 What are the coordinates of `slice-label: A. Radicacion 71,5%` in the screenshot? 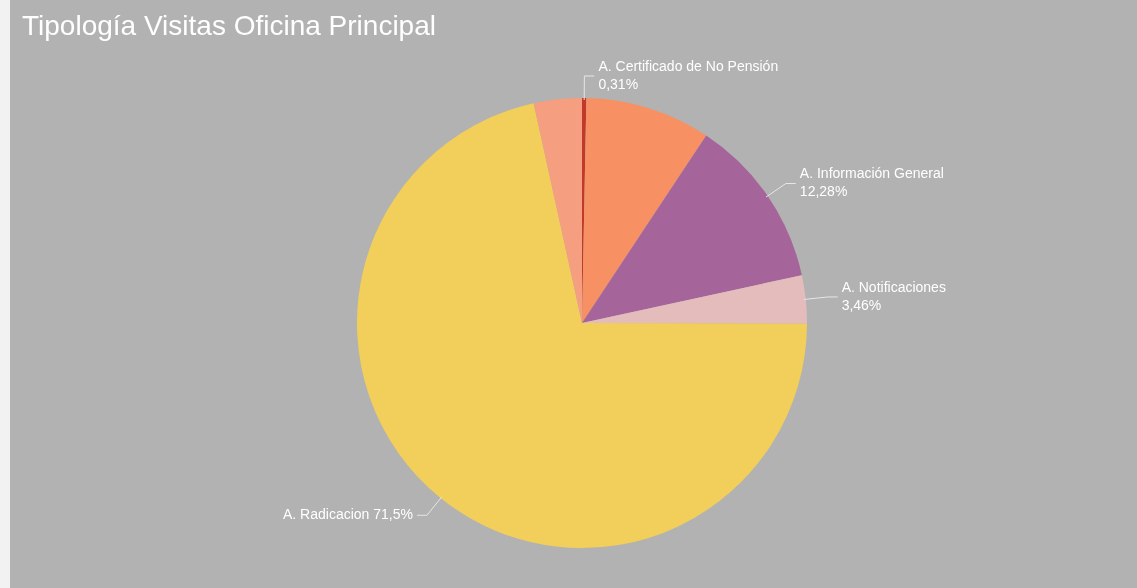 It's located at (347, 514).